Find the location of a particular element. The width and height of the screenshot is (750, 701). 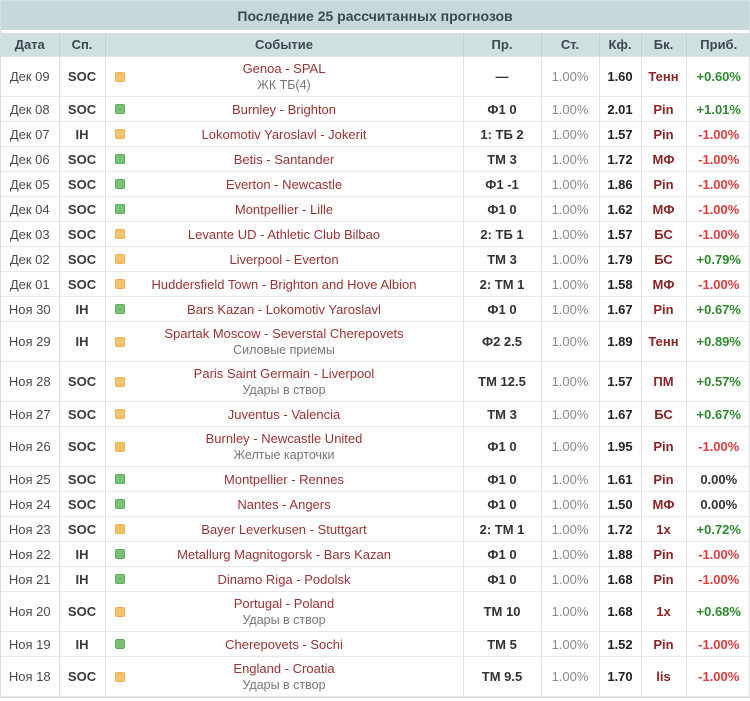

bookmaker-cell: ПМ is located at coordinates (664, 381).